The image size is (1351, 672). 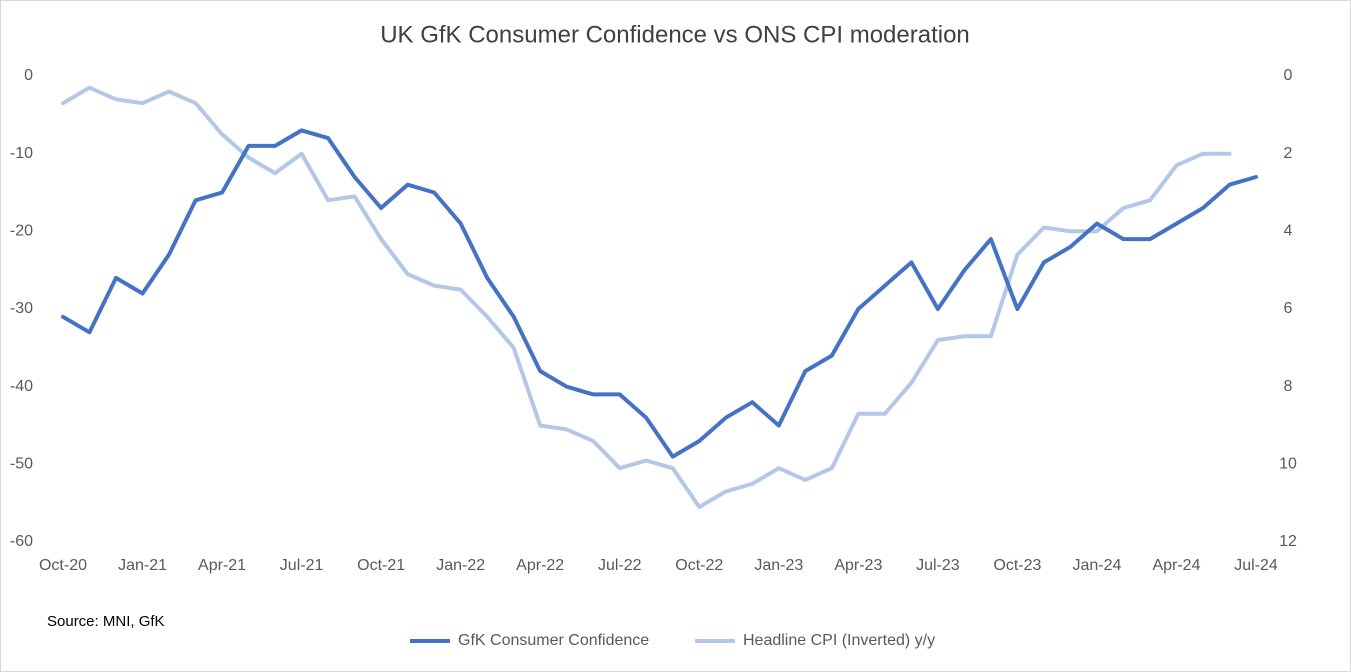 What do you see at coordinates (142, 565) in the screenshot?
I see `x-tick-label: Jan-21` at bounding box center [142, 565].